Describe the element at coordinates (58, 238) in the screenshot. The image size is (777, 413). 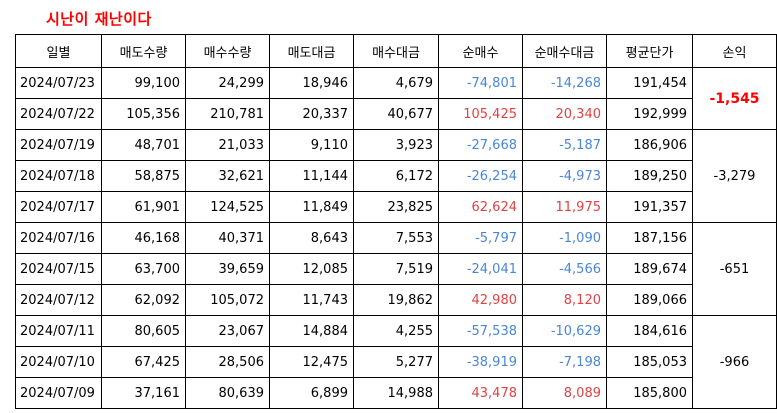
I see `date-cell: 2024/07/16` at that location.